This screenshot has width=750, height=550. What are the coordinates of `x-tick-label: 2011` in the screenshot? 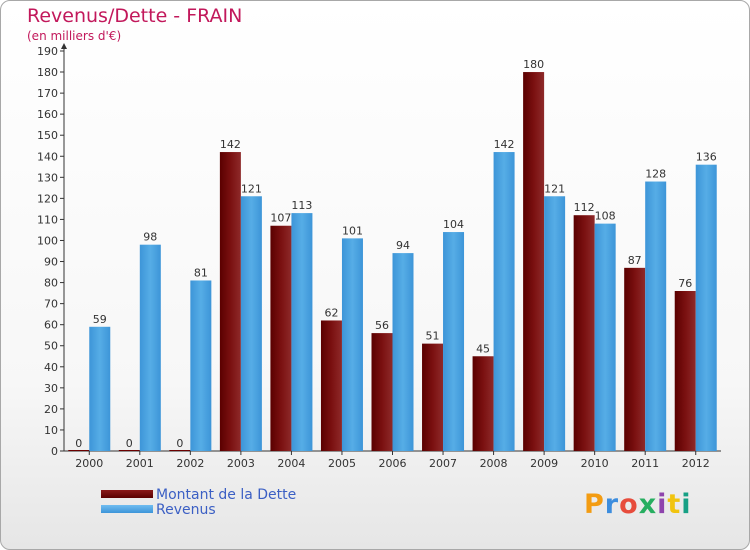 It's located at (645, 463).